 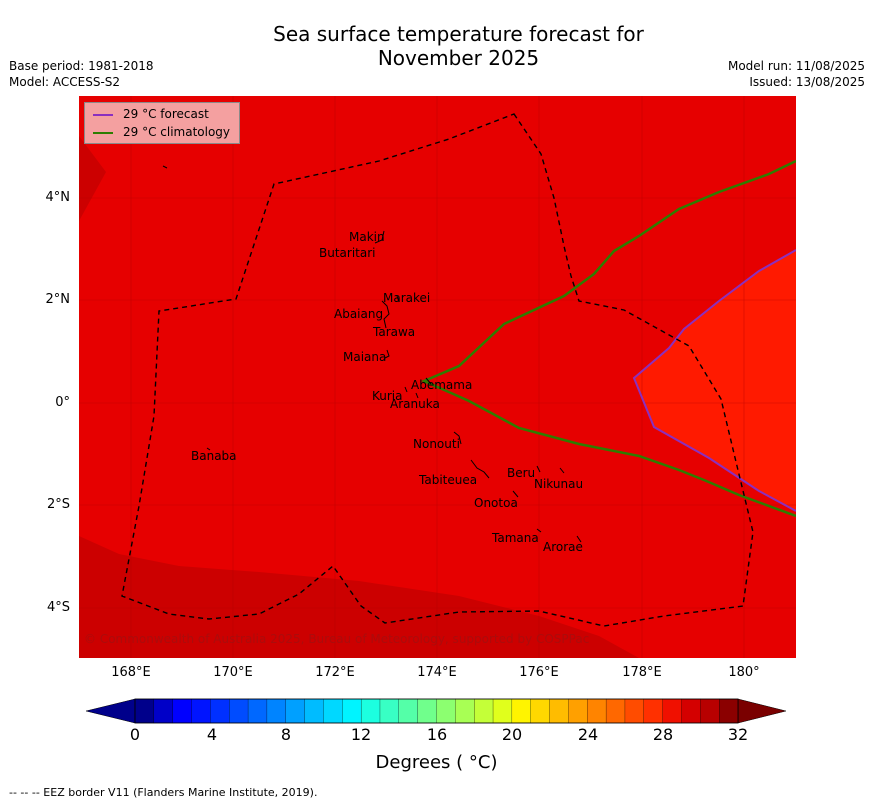 I want to click on meta-left: Base period: 1981-2018 Model: ACCESS-S2, so click(x=81, y=74).